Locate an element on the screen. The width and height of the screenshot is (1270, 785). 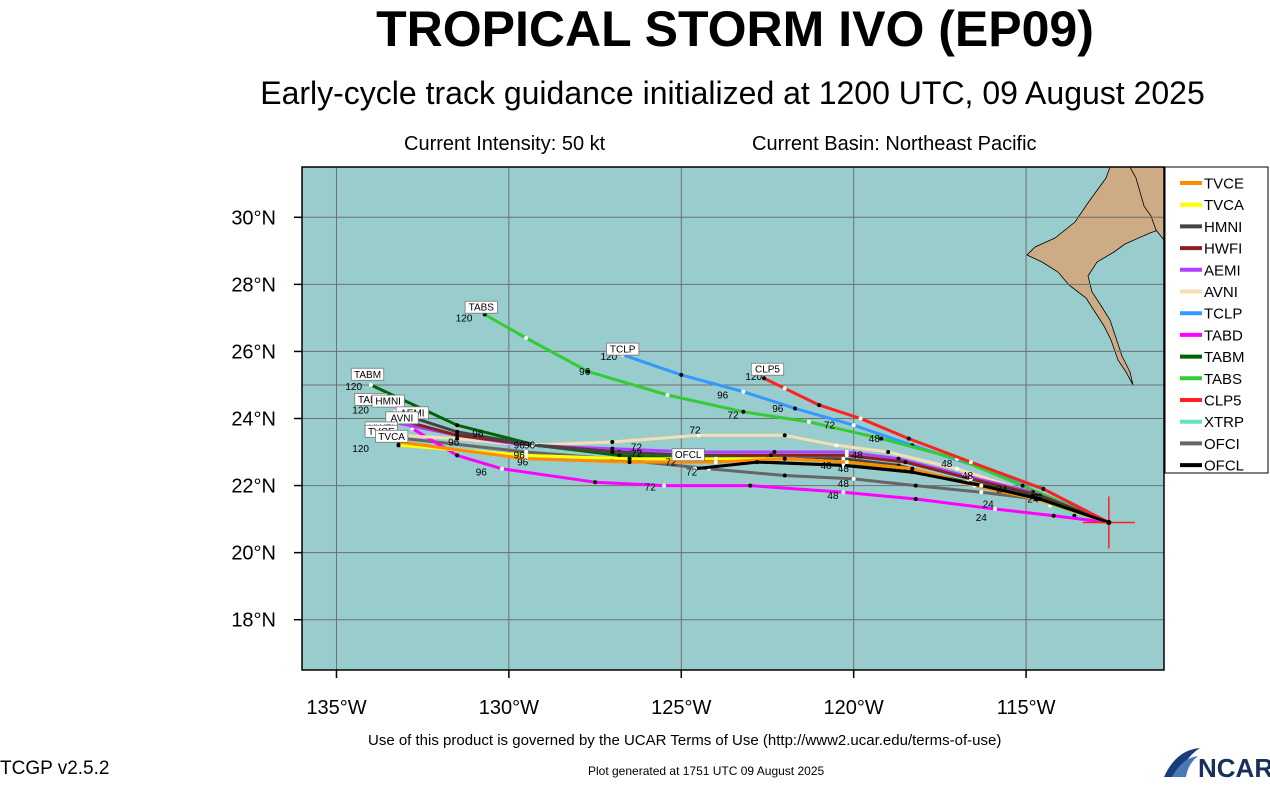
legend-item-ofci: OFCI is located at coordinates (1210, 444).